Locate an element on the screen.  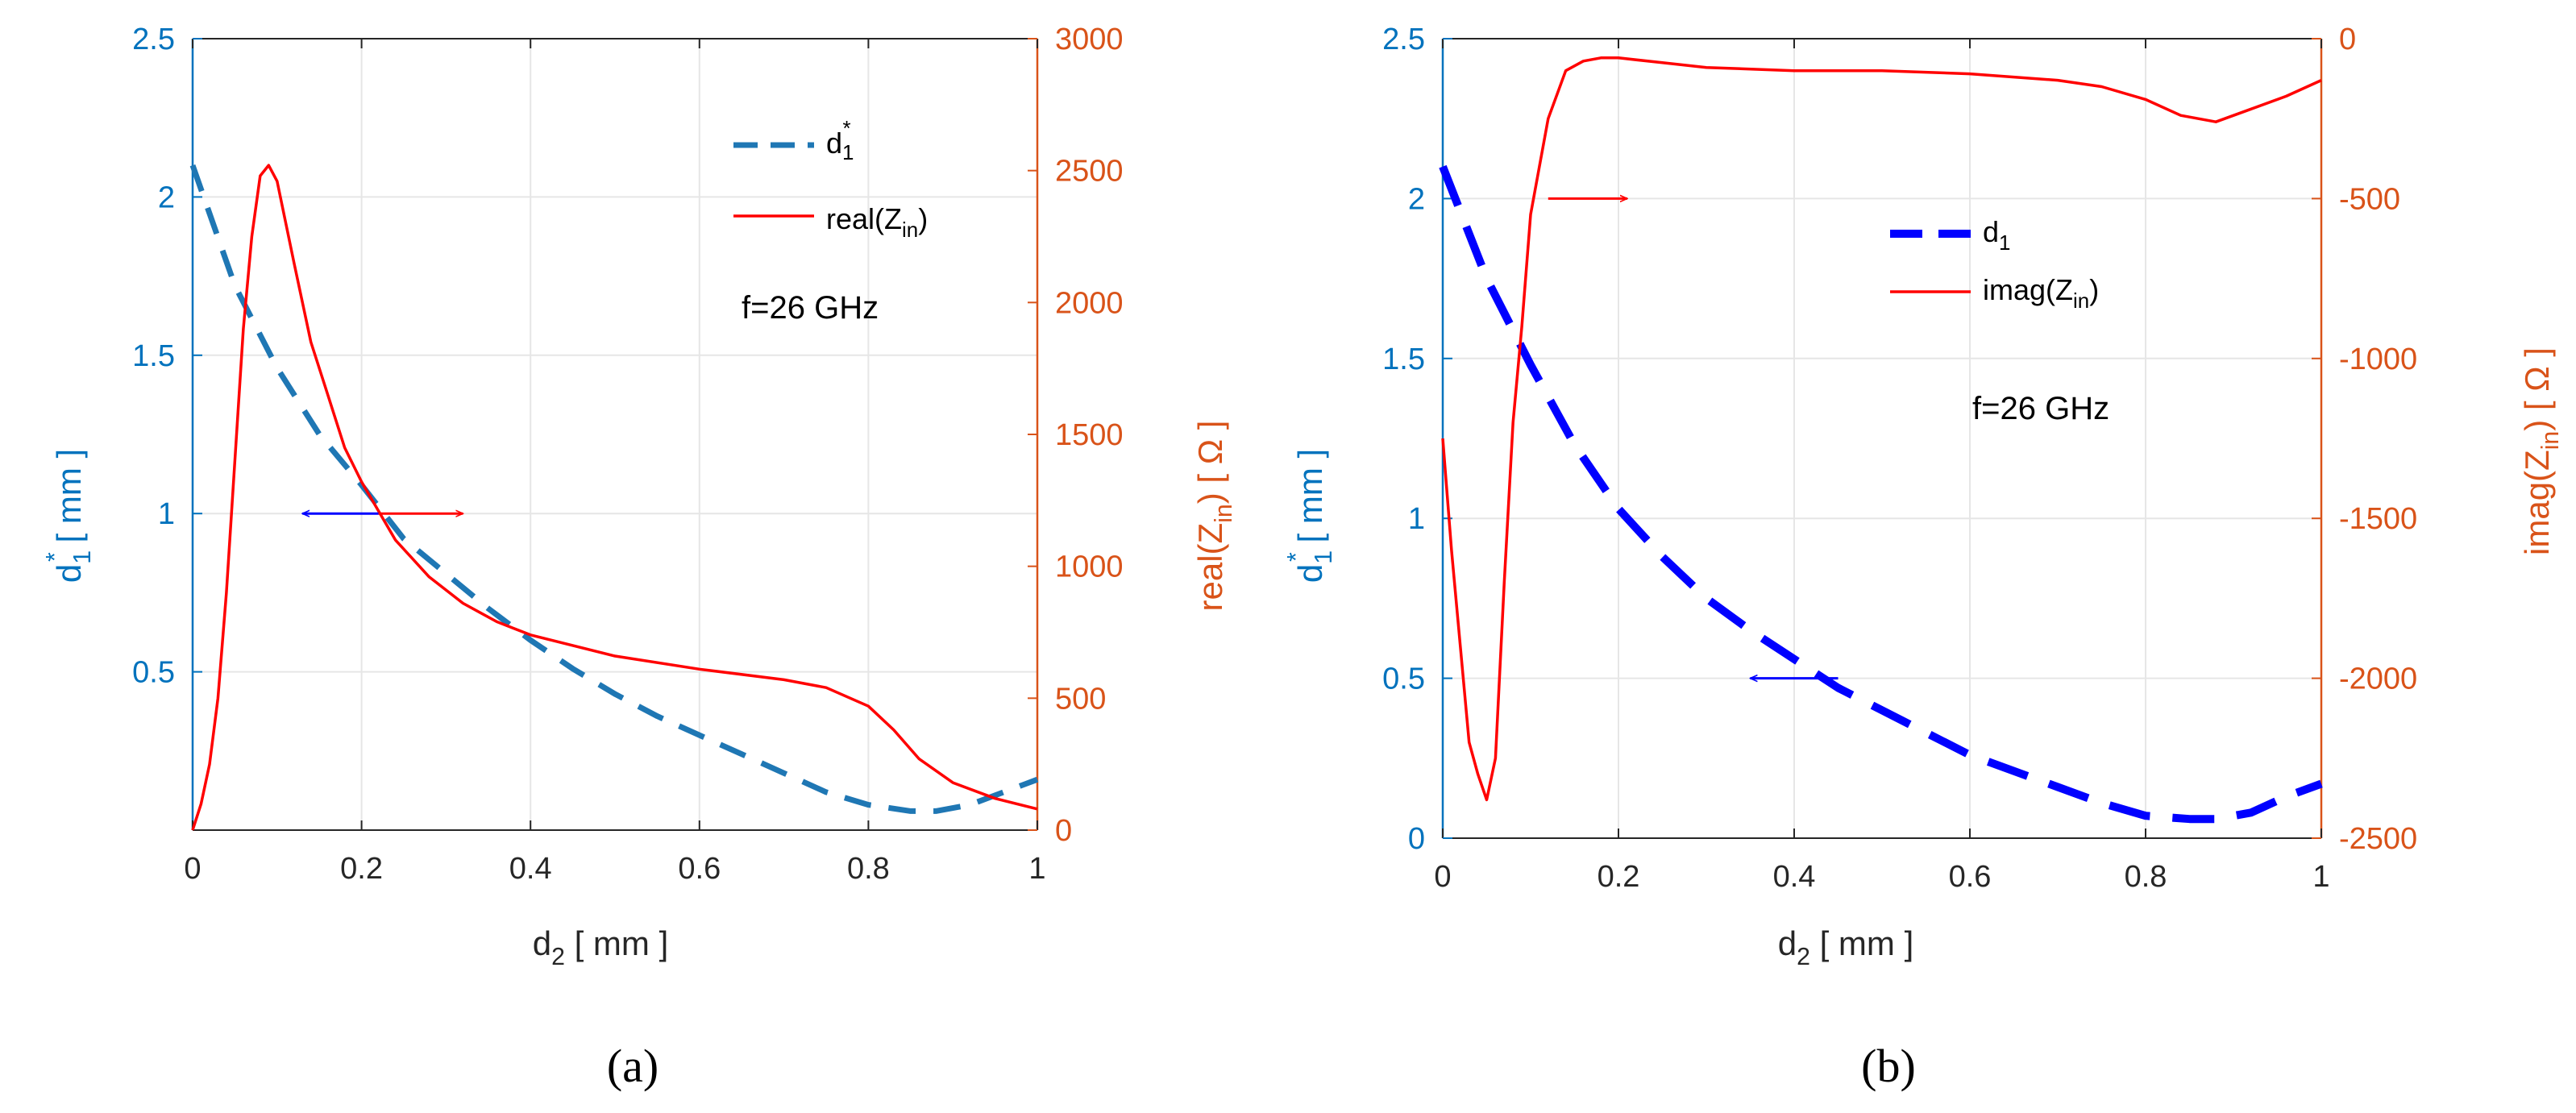
panel-a-x-tick-label-3: 0.6 is located at coordinates (699, 869).